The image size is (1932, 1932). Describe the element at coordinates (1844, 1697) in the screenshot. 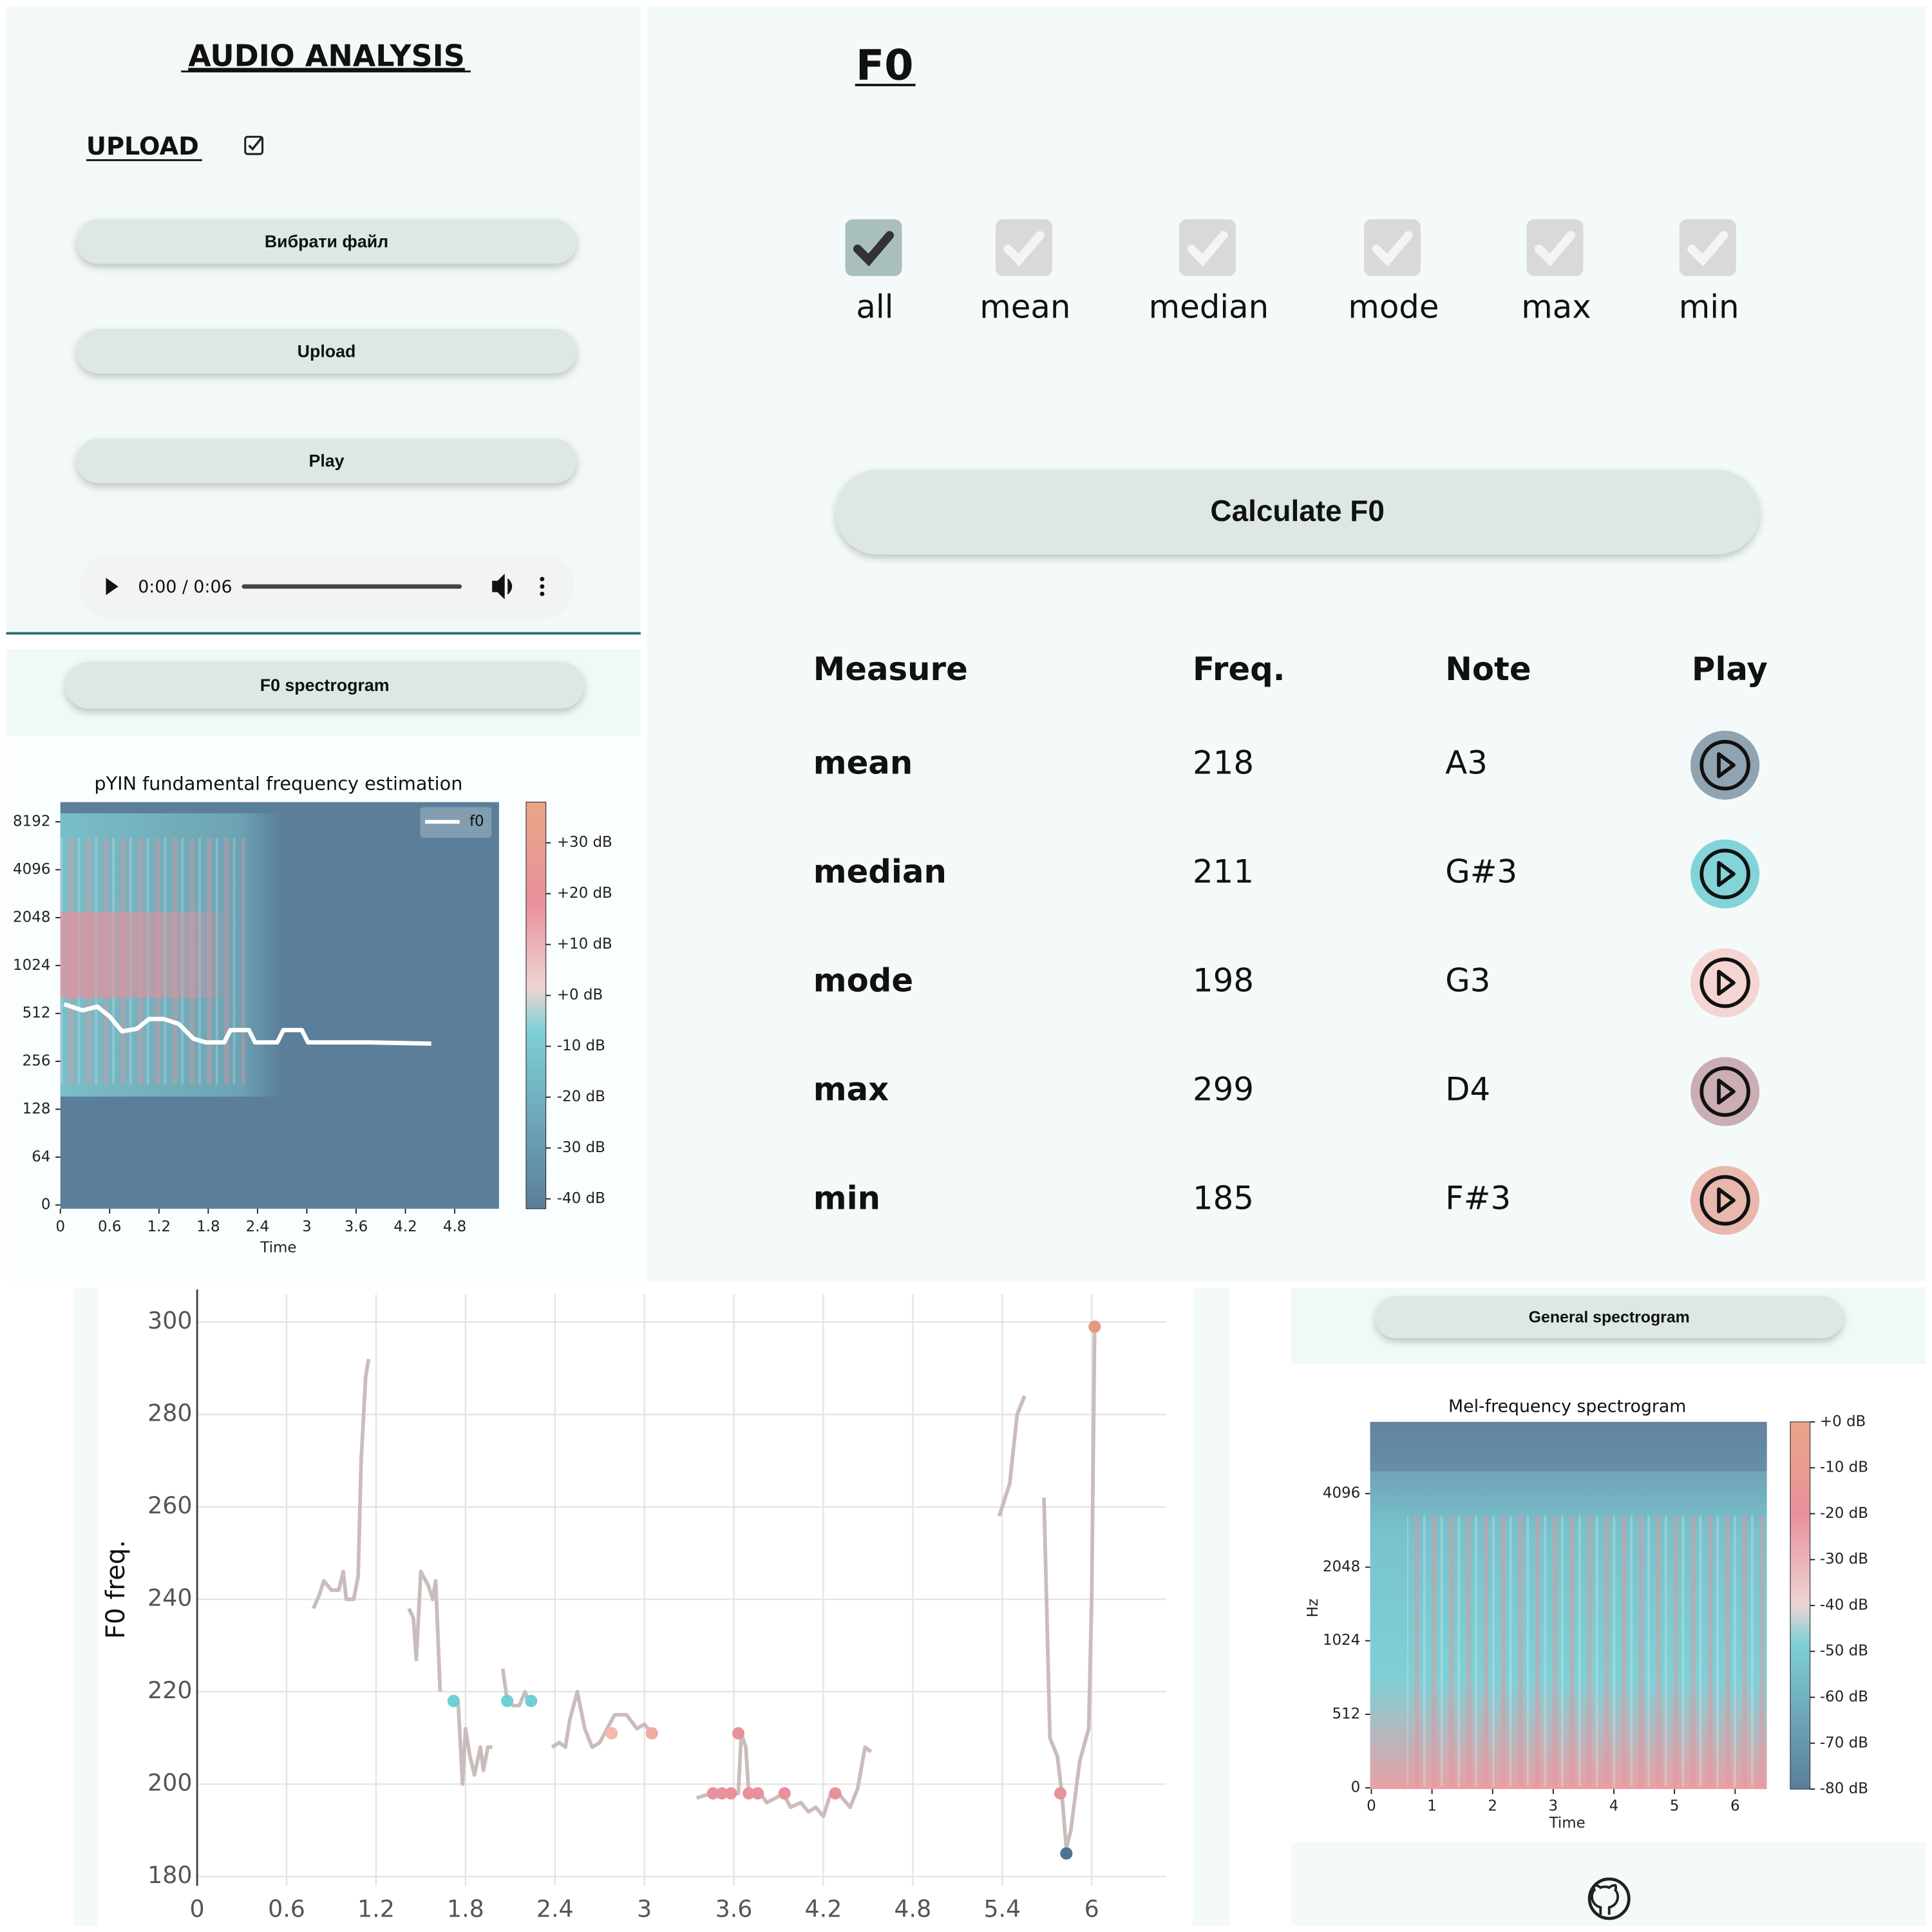

I see `colorbar-label: -60 dB` at that location.